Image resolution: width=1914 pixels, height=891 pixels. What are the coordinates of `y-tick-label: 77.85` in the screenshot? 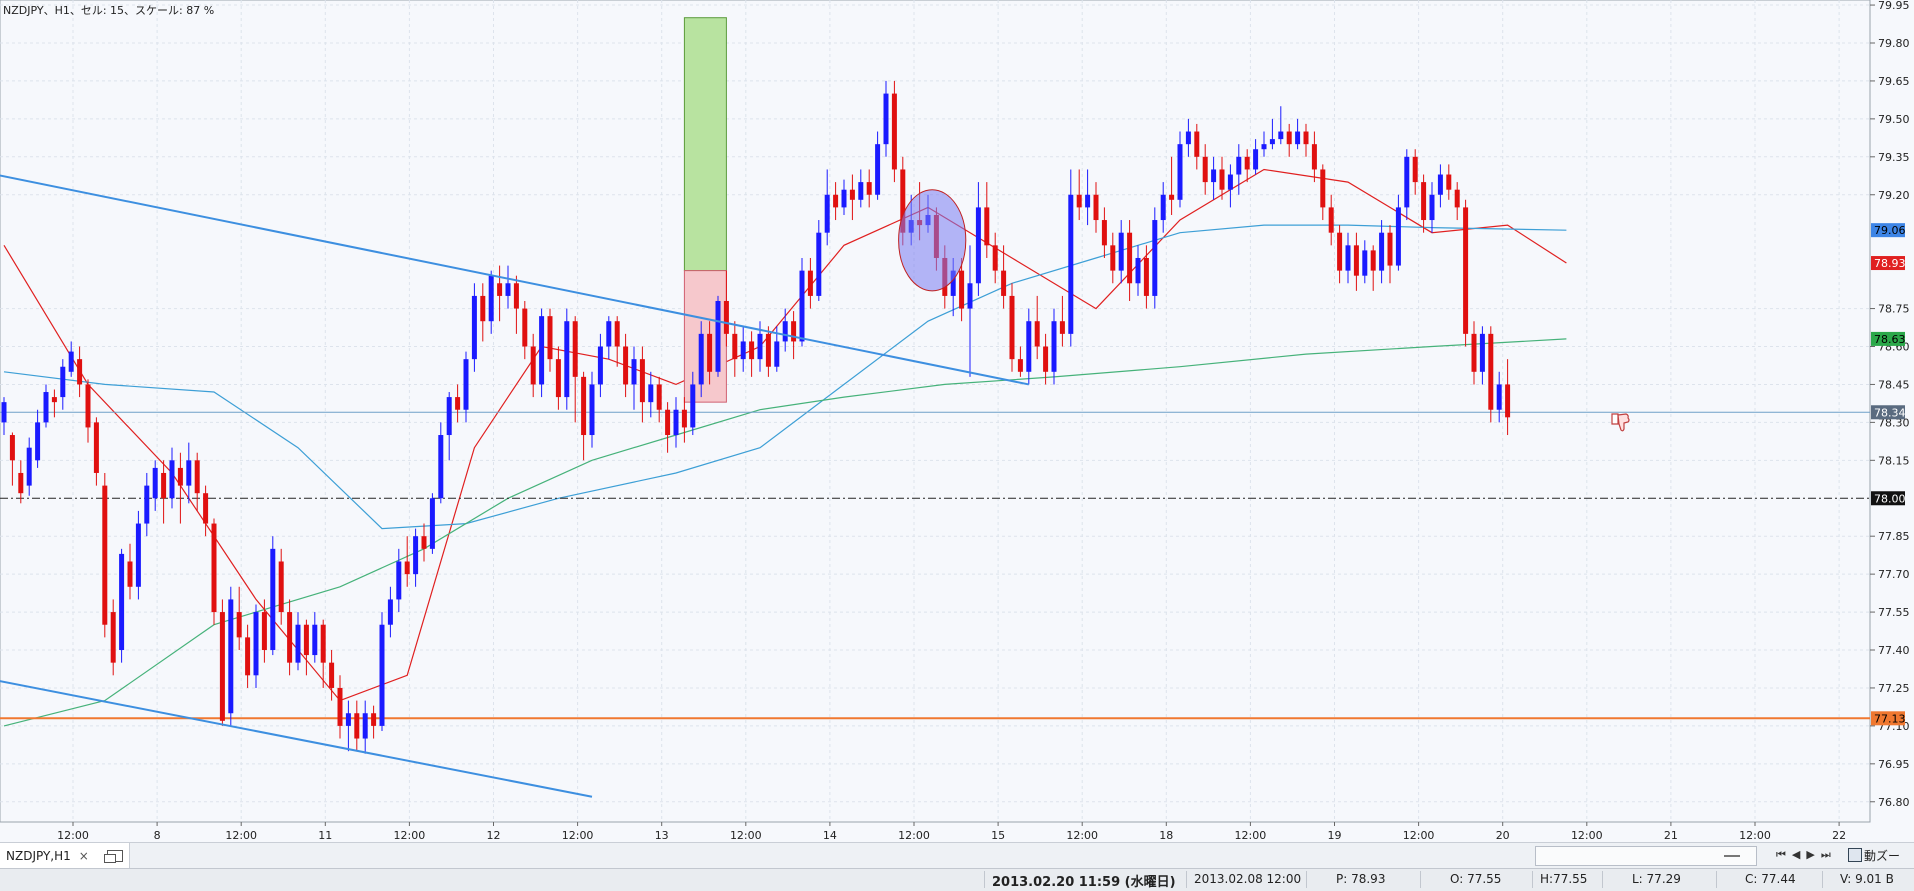 It's located at (1894, 536).